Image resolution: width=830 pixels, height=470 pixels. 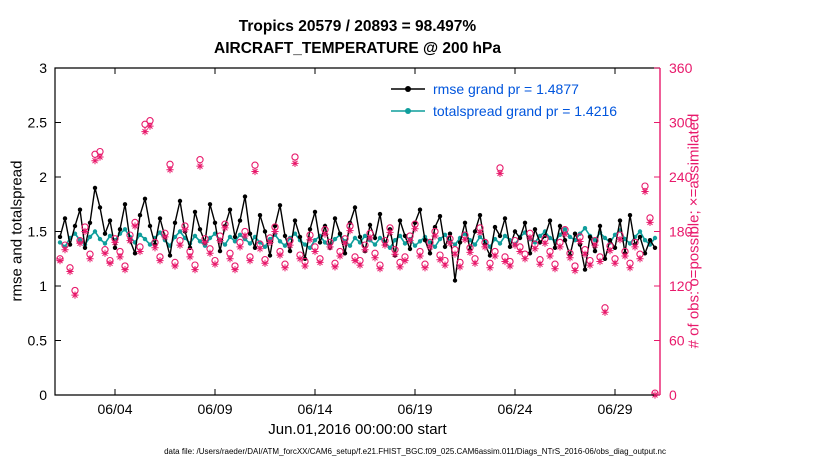 I want to click on legend-label-totalspread: totalspread grand pr = 1.4216, so click(x=525, y=111).